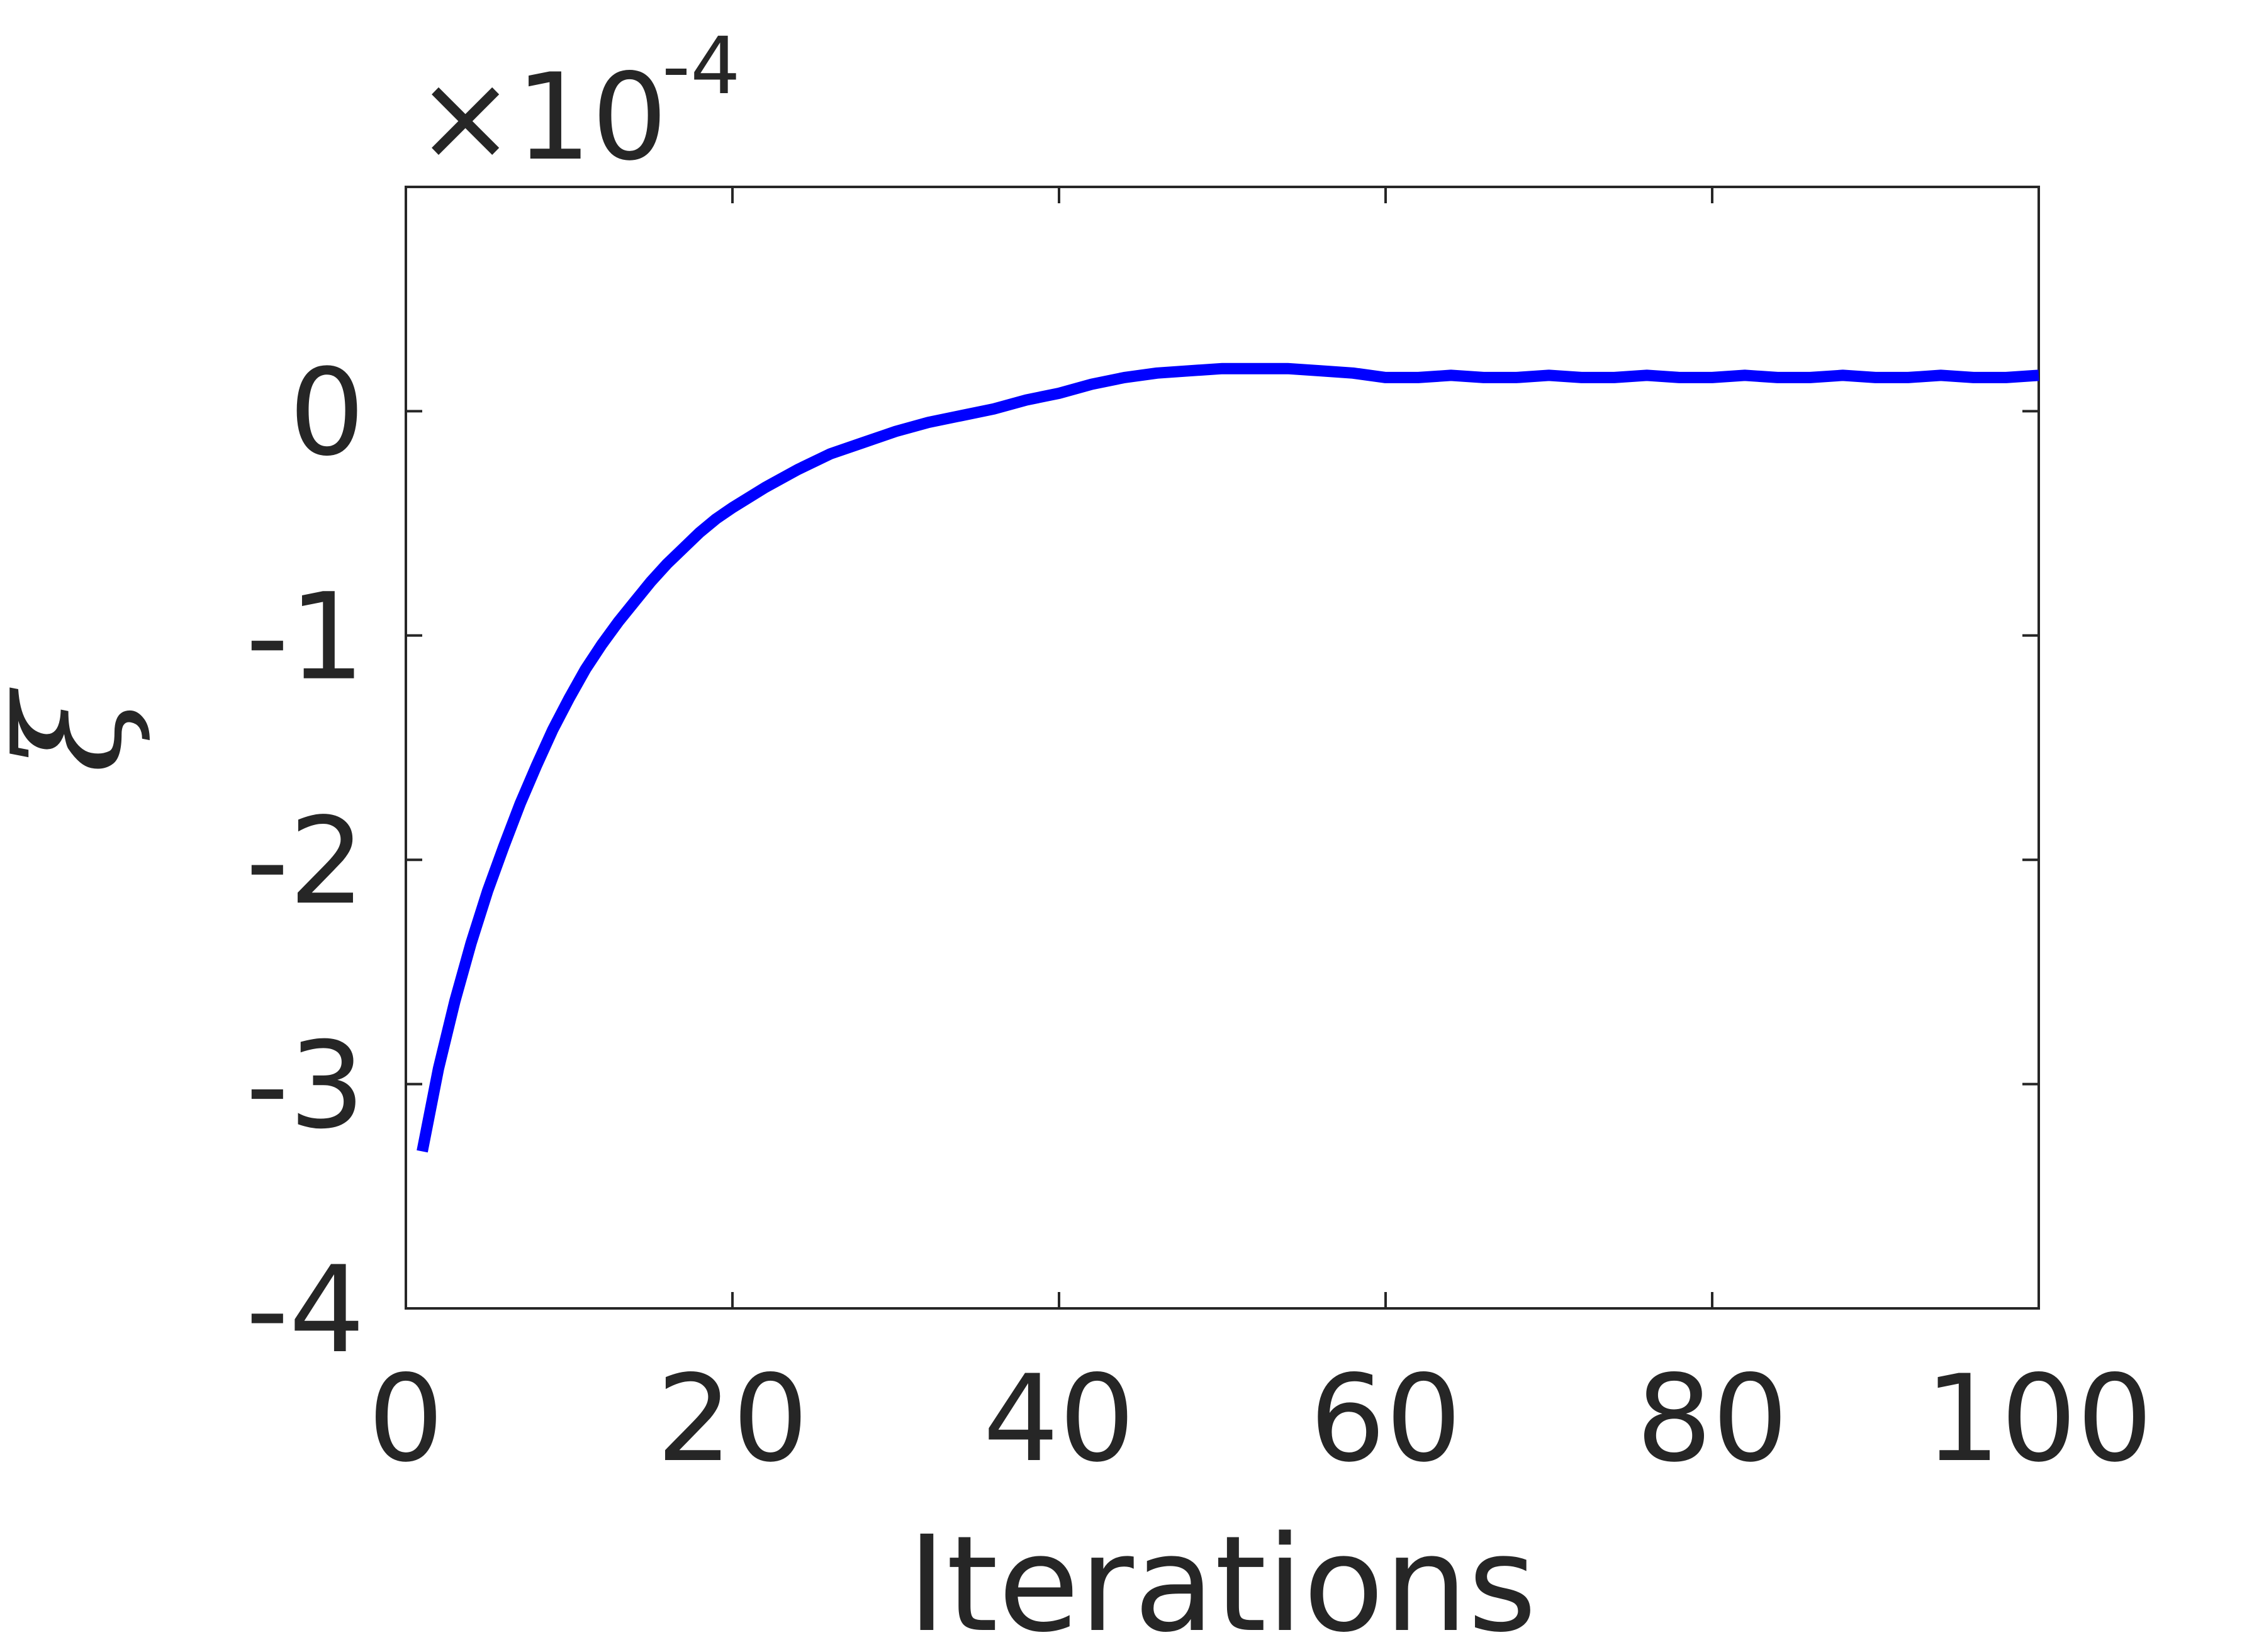 Image resolution: width=2242 pixels, height=1652 pixels. What do you see at coordinates (1712, 1418) in the screenshot?
I see `x-tick-label: 80` at bounding box center [1712, 1418].